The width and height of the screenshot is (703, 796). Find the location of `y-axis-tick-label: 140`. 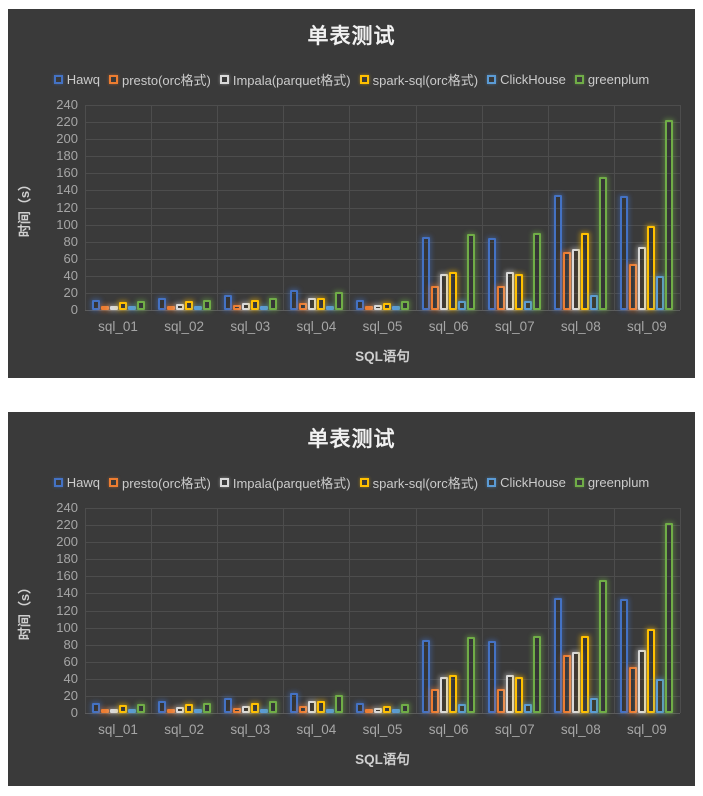

y-axis-tick-label: 140 is located at coordinates (67, 593).